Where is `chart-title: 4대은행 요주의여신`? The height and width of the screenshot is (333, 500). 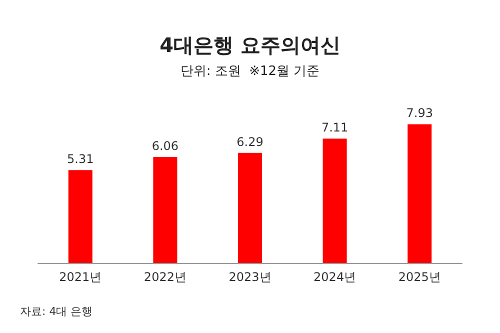 chart-title: 4대은행 요주의여신 is located at coordinates (250, 45).